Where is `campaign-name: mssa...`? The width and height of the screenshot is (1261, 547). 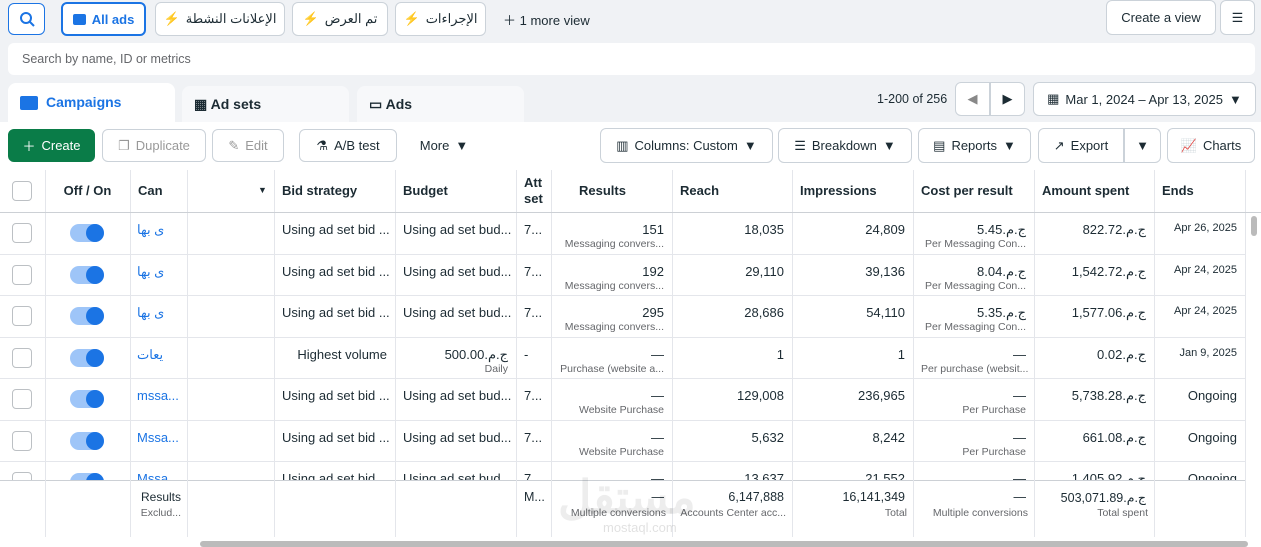 campaign-name: mssa... is located at coordinates (158, 395).